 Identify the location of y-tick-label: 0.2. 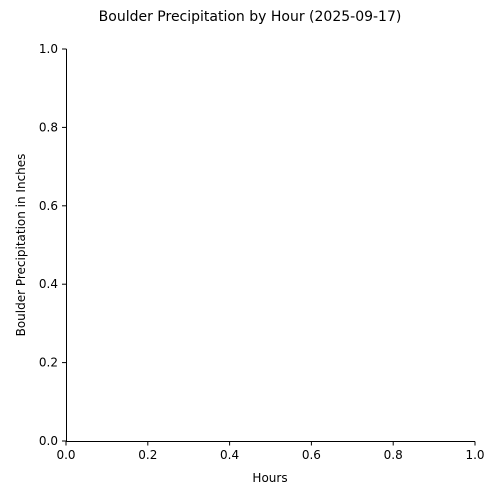
(48, 363).